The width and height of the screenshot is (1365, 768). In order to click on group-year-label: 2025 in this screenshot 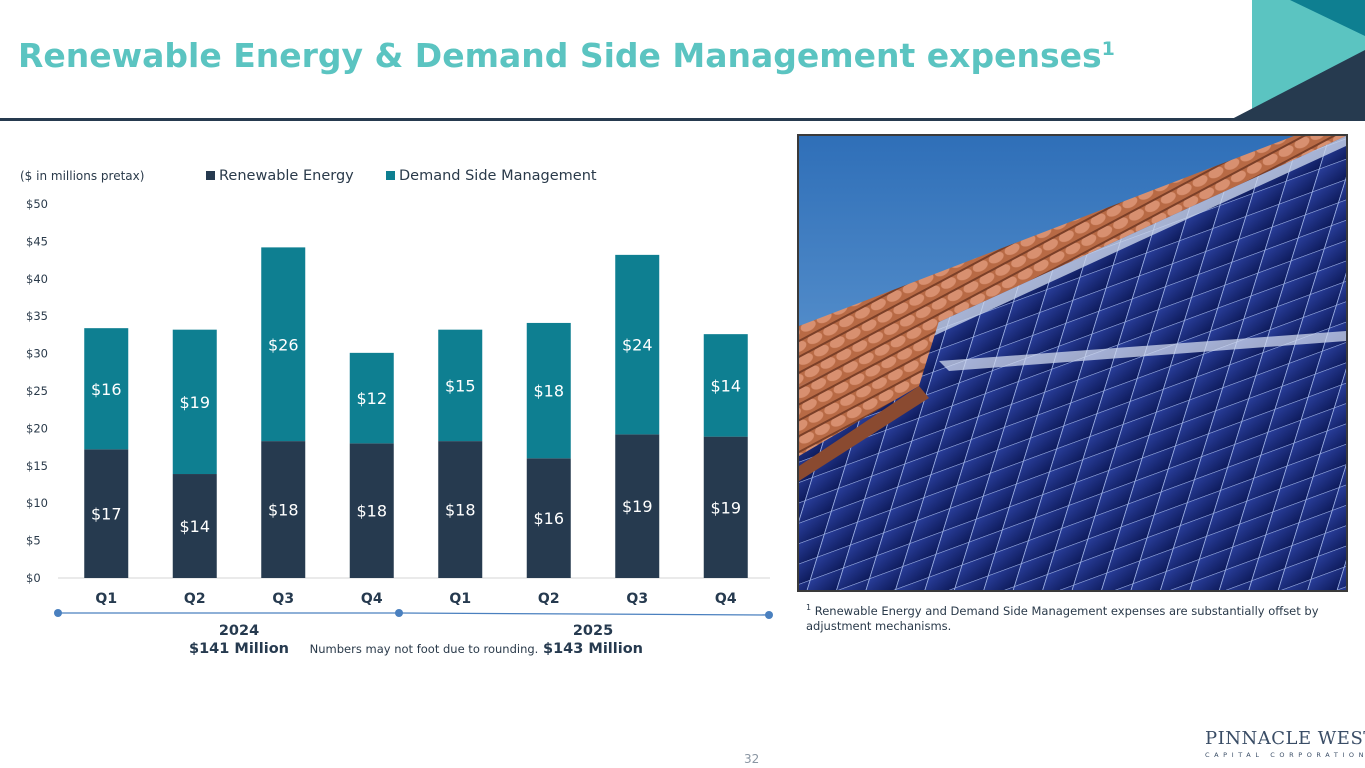, I will do `click(593, 631)`.